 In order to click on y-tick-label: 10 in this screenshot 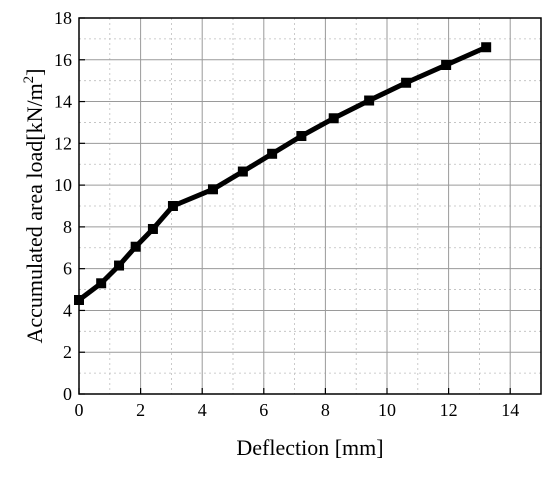, I will do `click(63, 185)`.